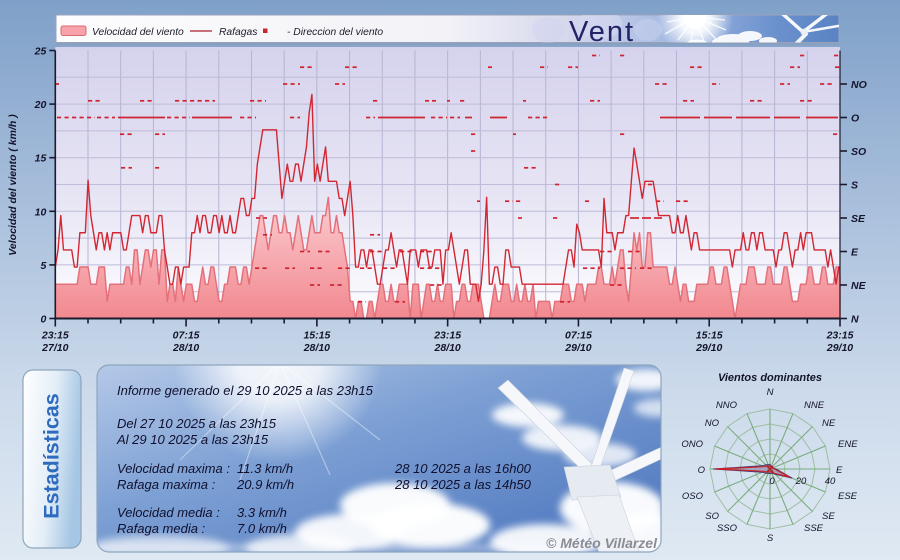  I want to click on svg-text: ESE, so click(848, 496).